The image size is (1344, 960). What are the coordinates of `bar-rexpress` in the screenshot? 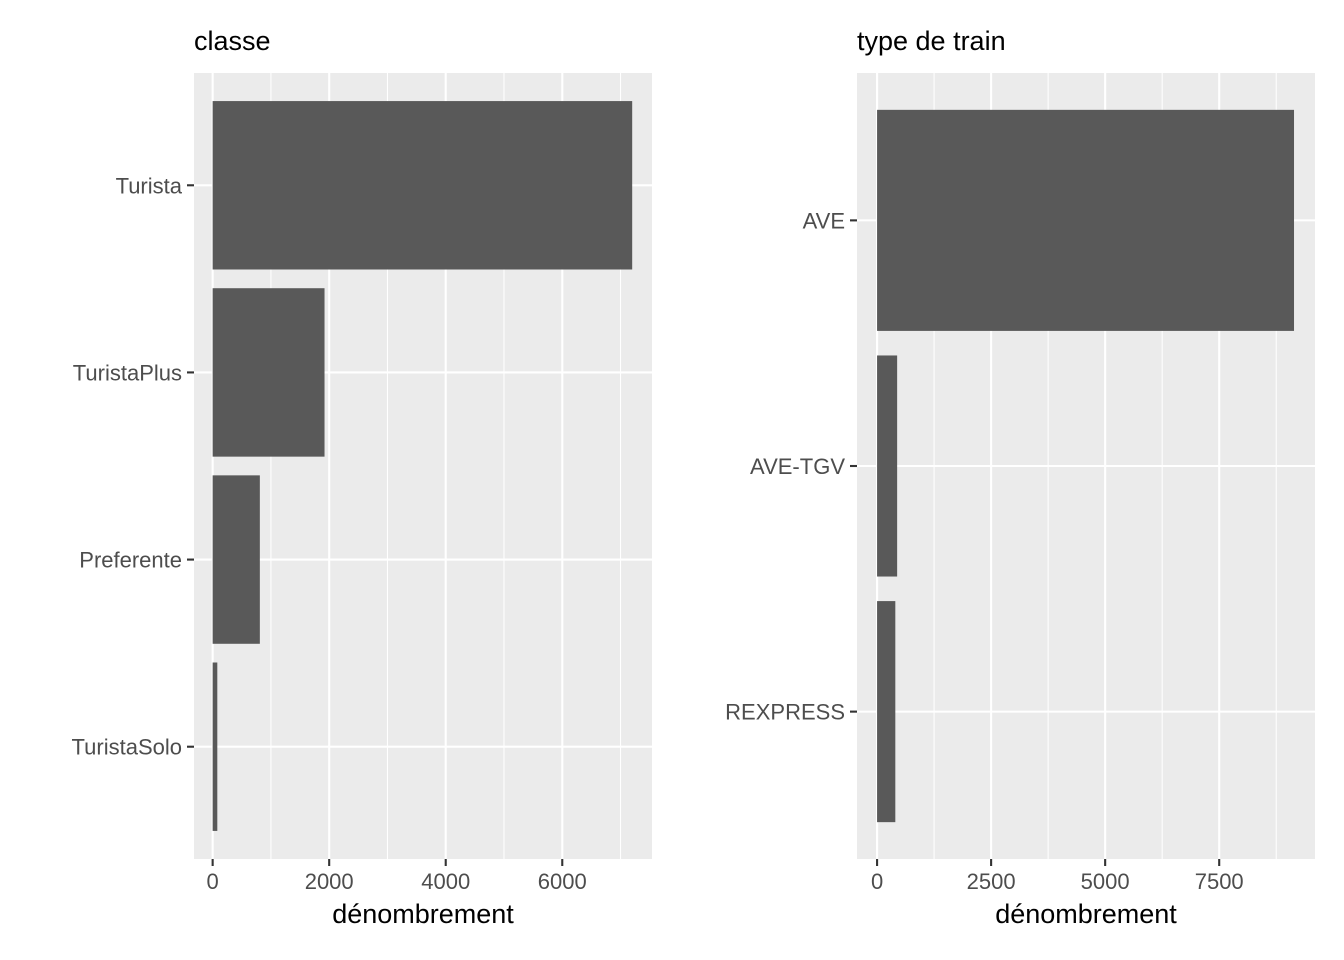 It's located at (886, 712).